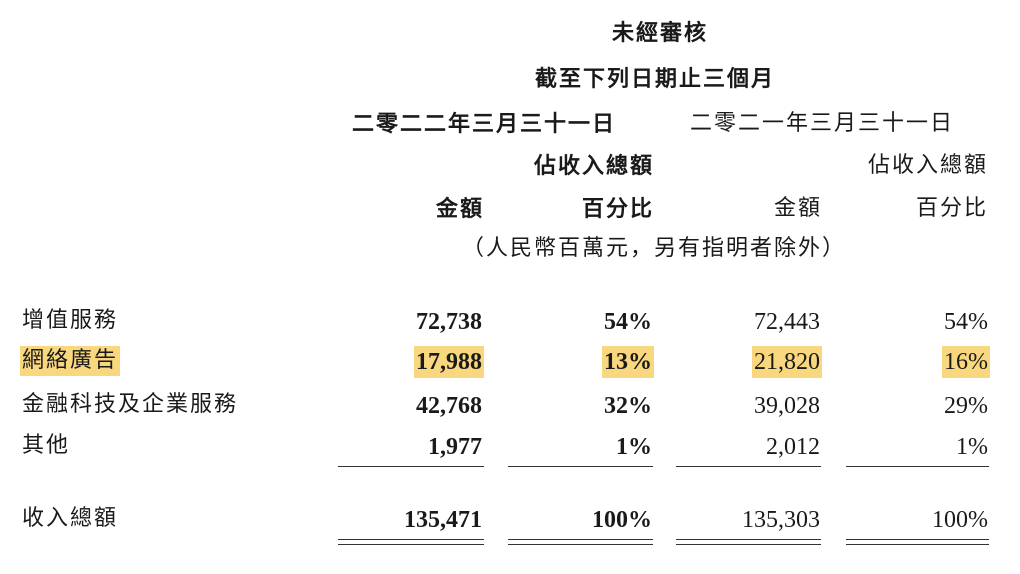  I want to click on row-pct-2022: 32%, so click(628, 406).